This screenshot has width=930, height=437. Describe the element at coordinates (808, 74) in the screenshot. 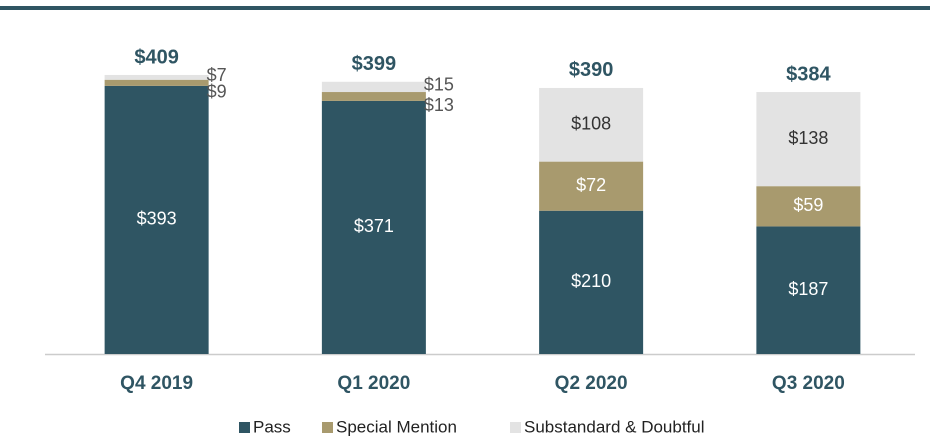

I see `total-label: $384` at that location.